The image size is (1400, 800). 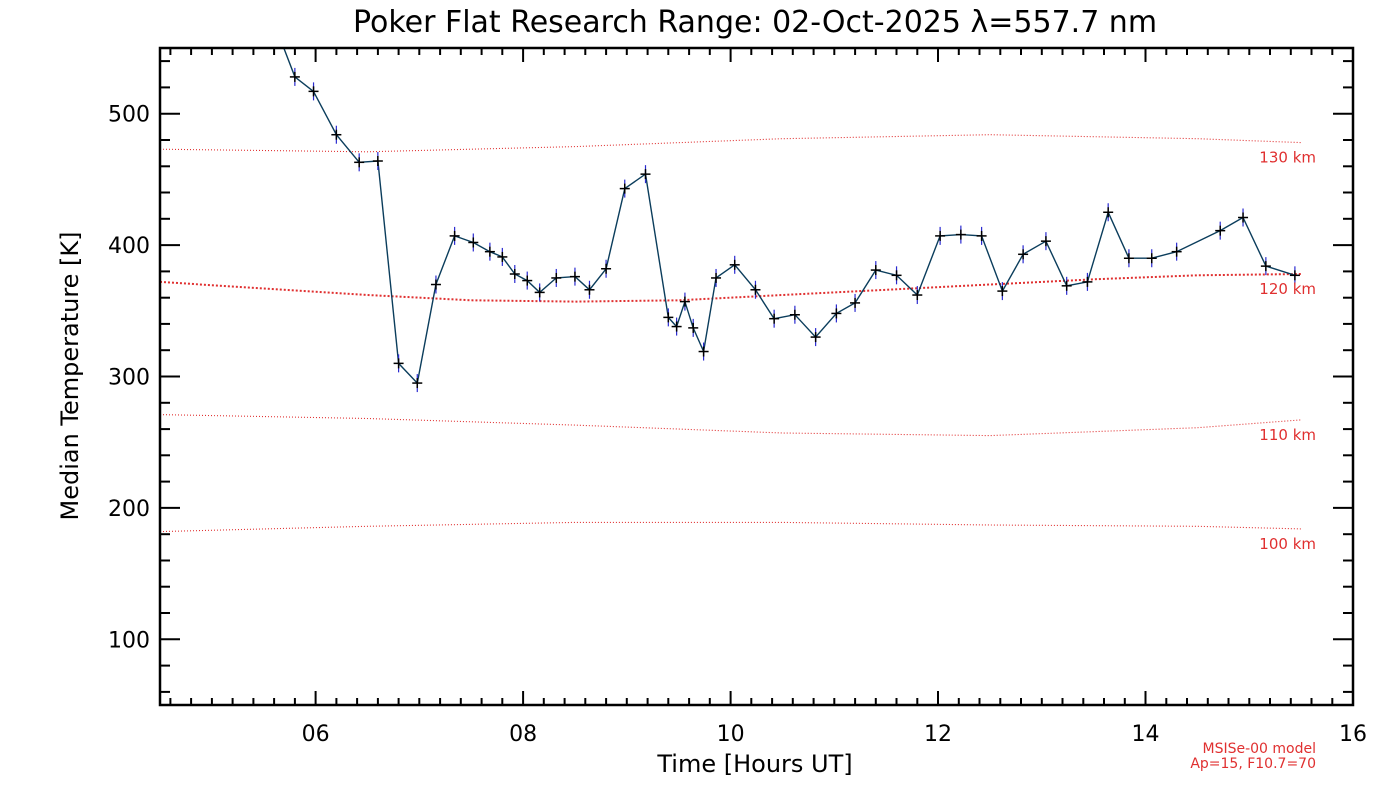 I want to click on y-tick-label: 400, so click(x=129, y=246).